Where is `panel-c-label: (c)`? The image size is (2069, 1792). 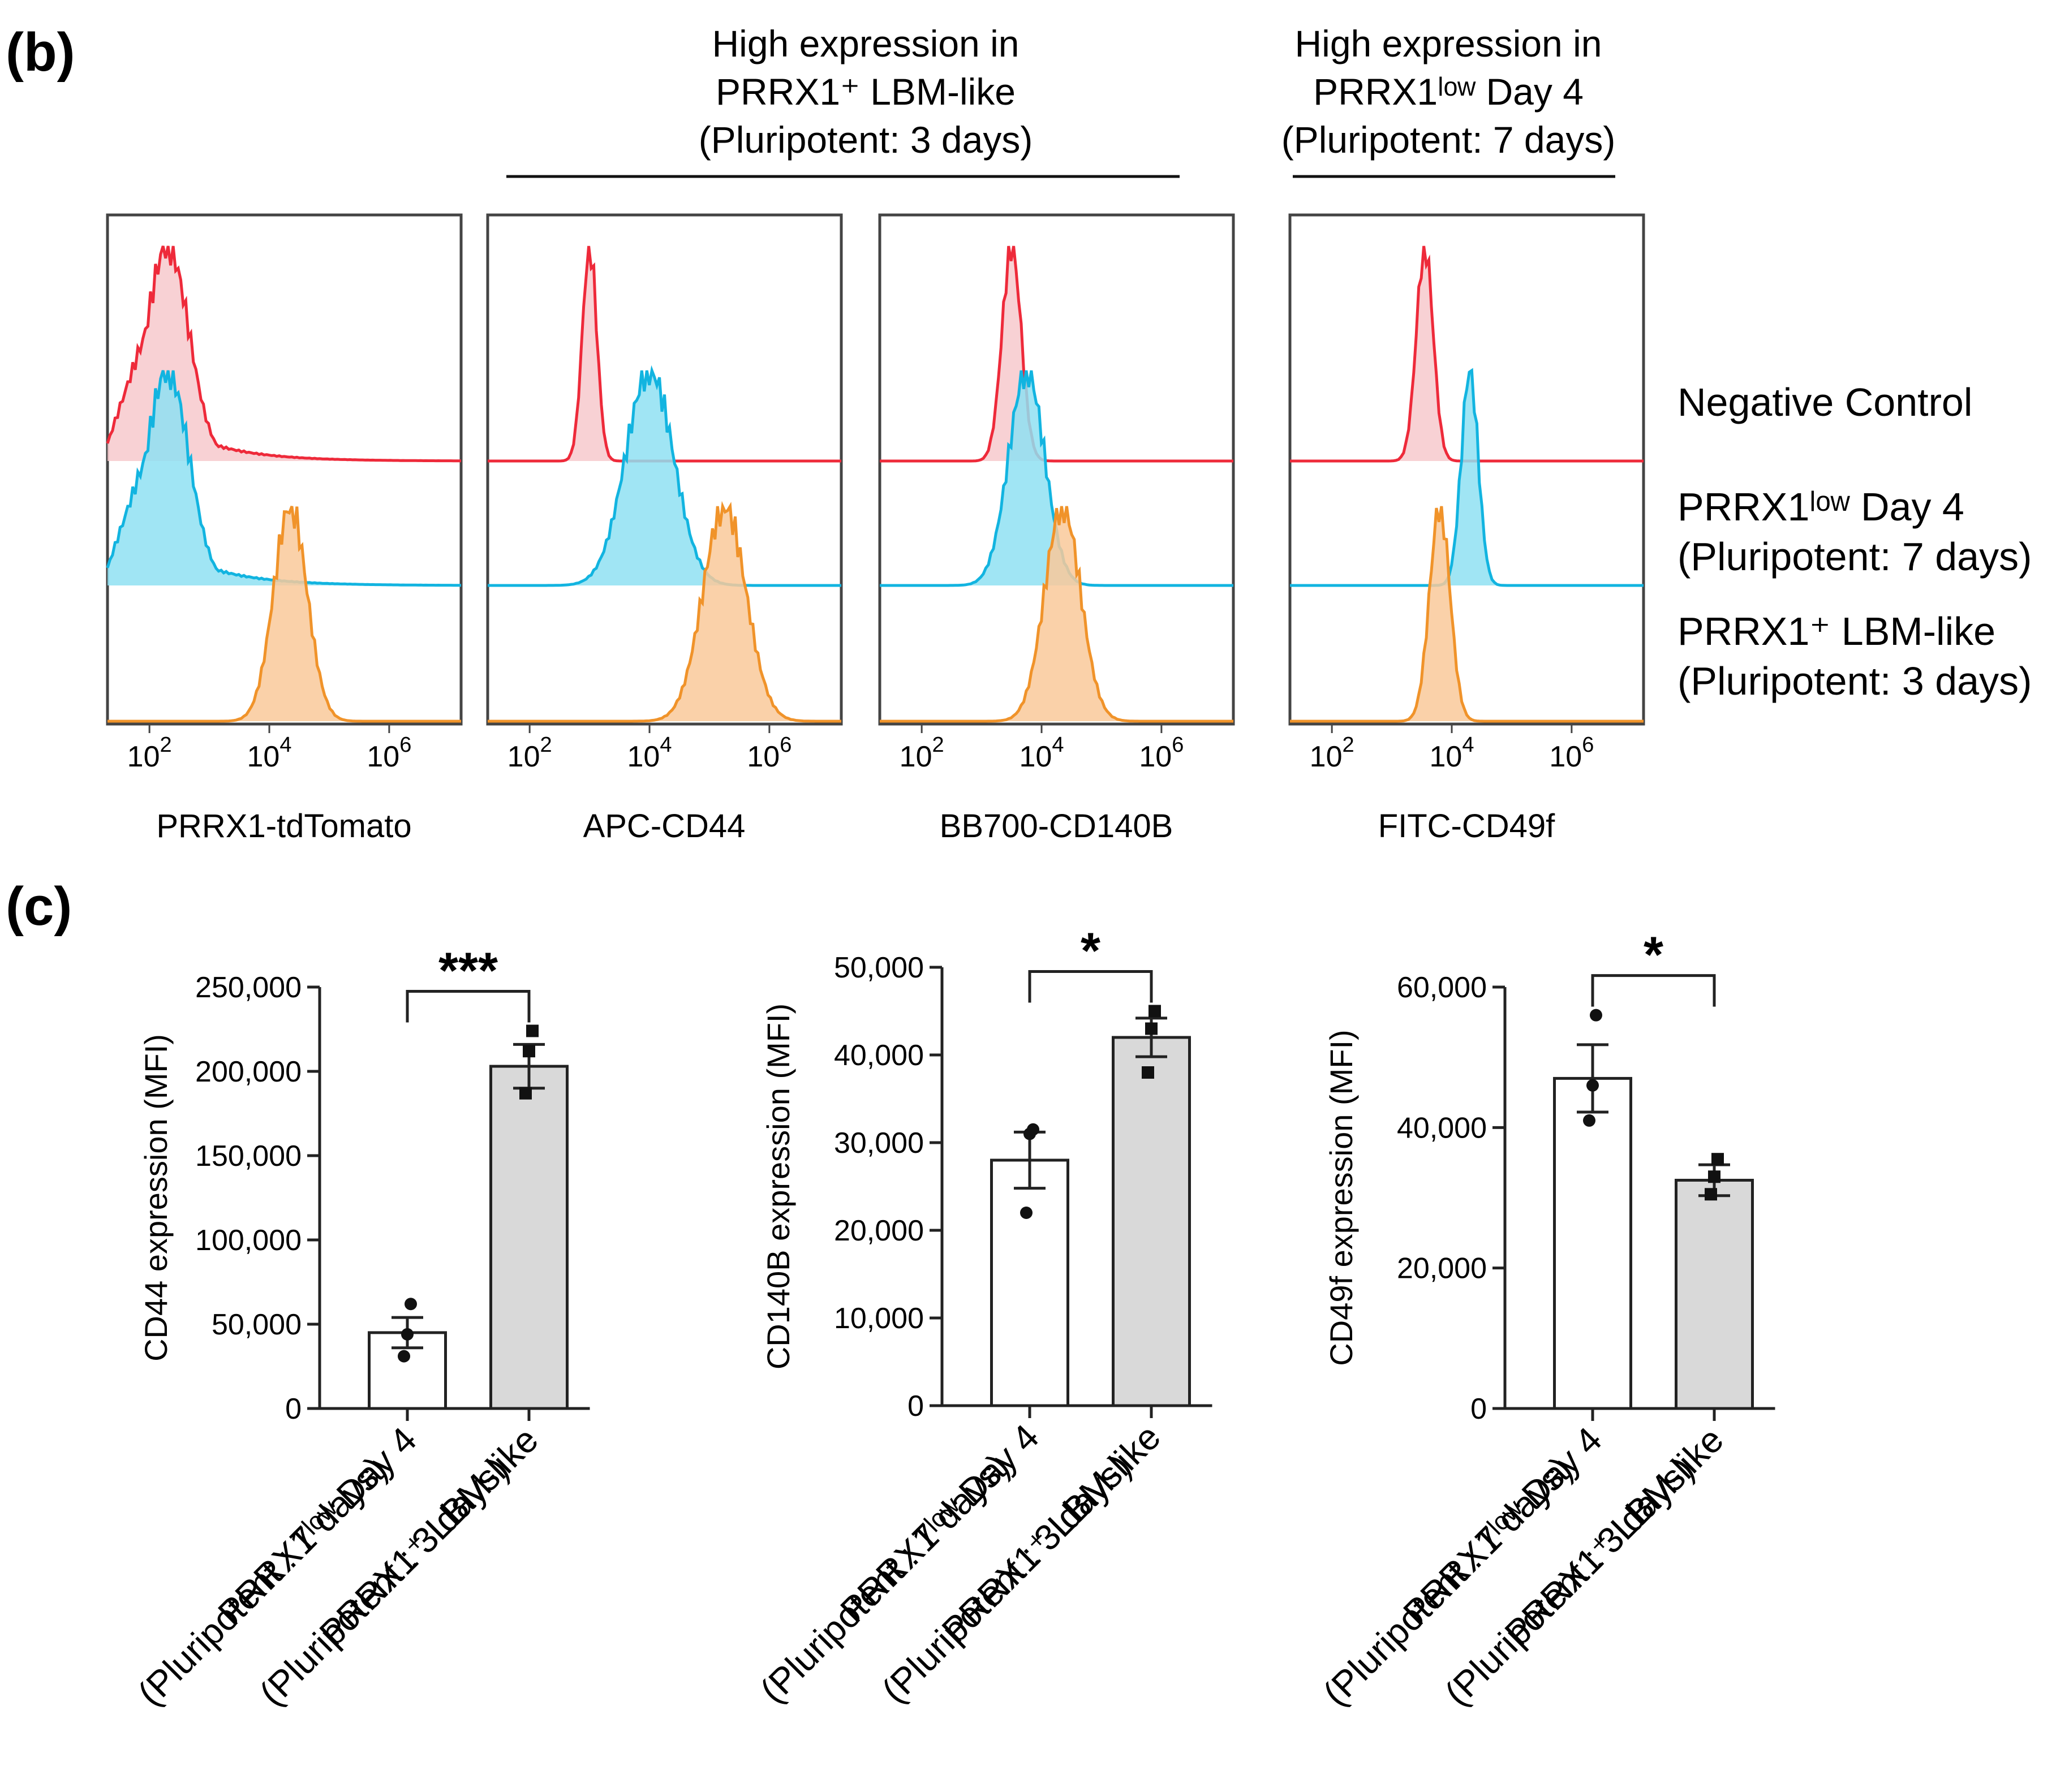
panel-c-label: (c) is located at coordinates (39, 906).